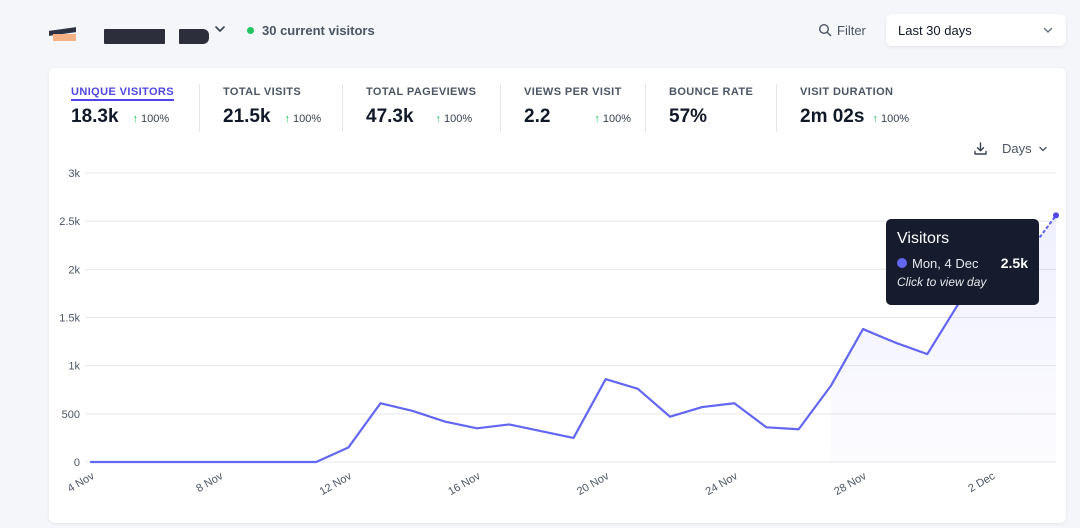 The width and height of the screenshot is (1080, 528). What do you see at coordinates (1017, 148) in the screenshot?
I see `interval-selected: Days` at bounding box center [1017, 148].